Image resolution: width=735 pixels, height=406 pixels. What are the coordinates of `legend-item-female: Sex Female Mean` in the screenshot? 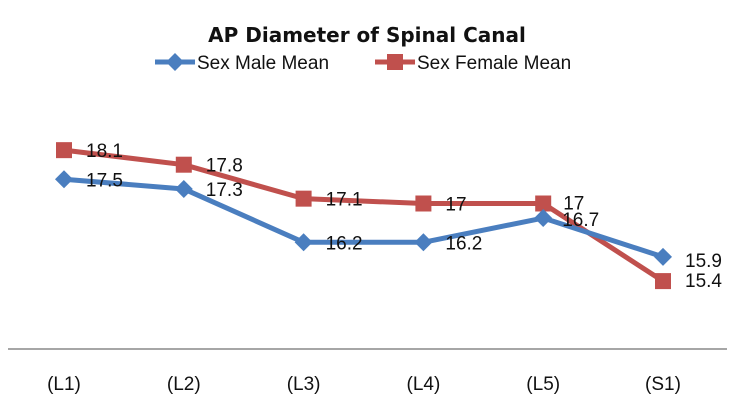 It's located at (473, 63).